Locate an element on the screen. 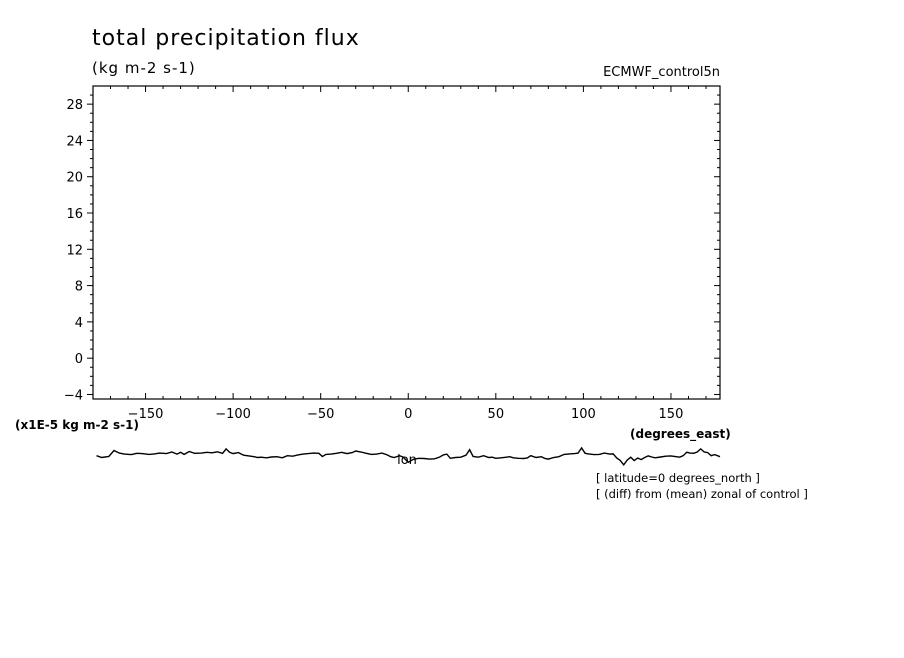  chart-units: (kg m-2 s-1) is located at coordinates (144, 68).